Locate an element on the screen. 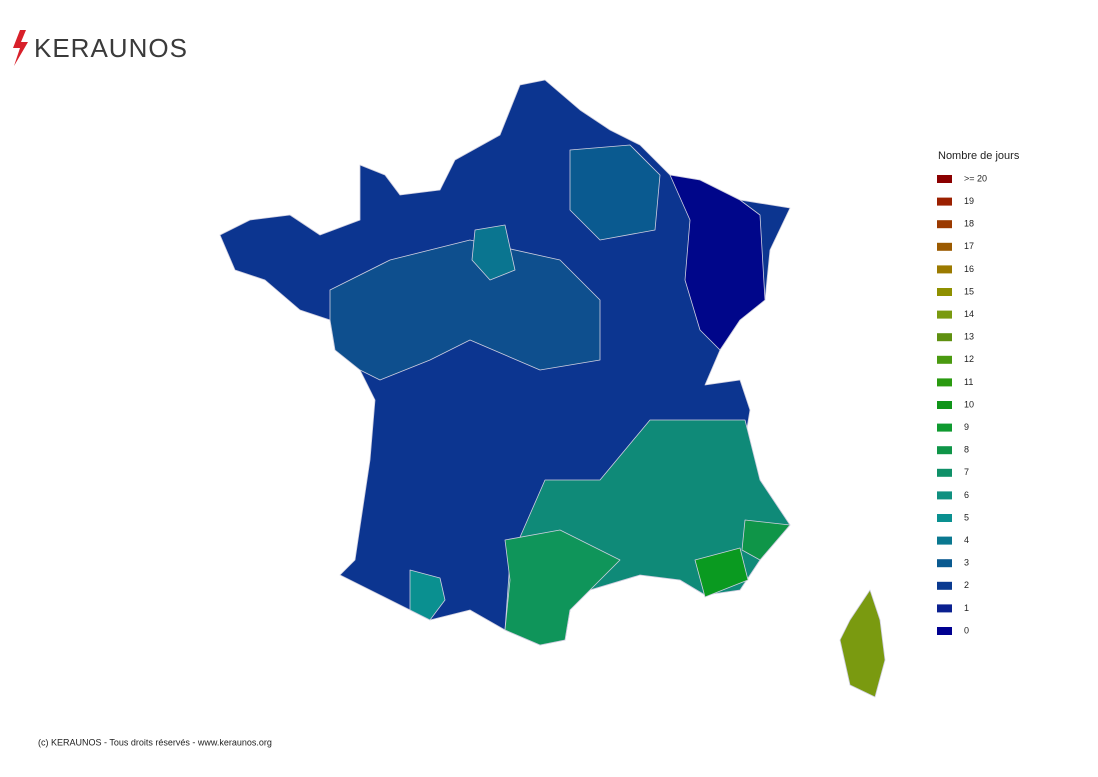 This screenshot has height=777, width=1098. legend-label: 3 is located at coordinates (966, 563).